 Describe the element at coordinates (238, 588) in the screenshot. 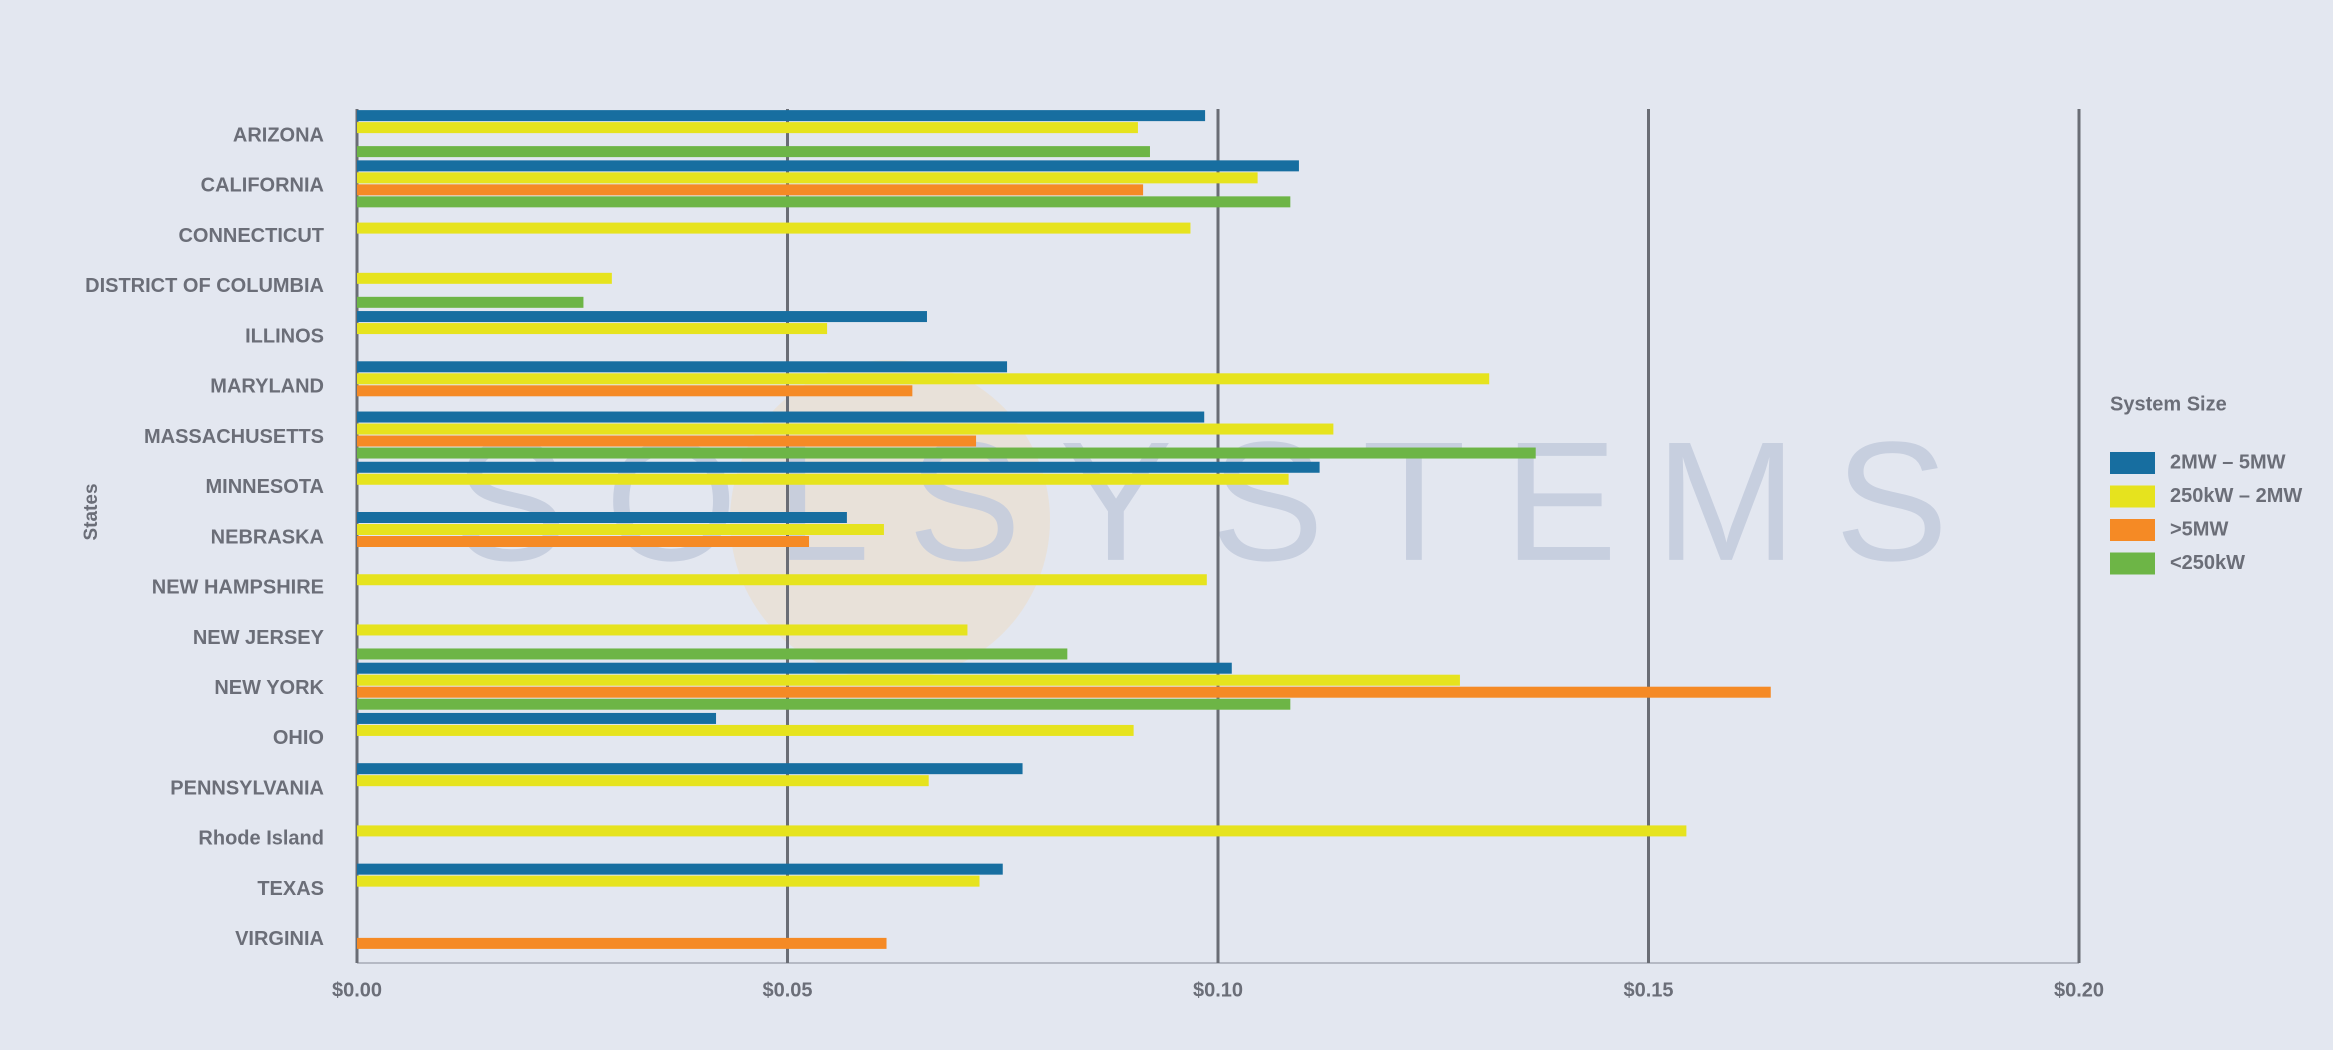

I see `y-tick-label: NEW HAMPSHIRE` at that location.